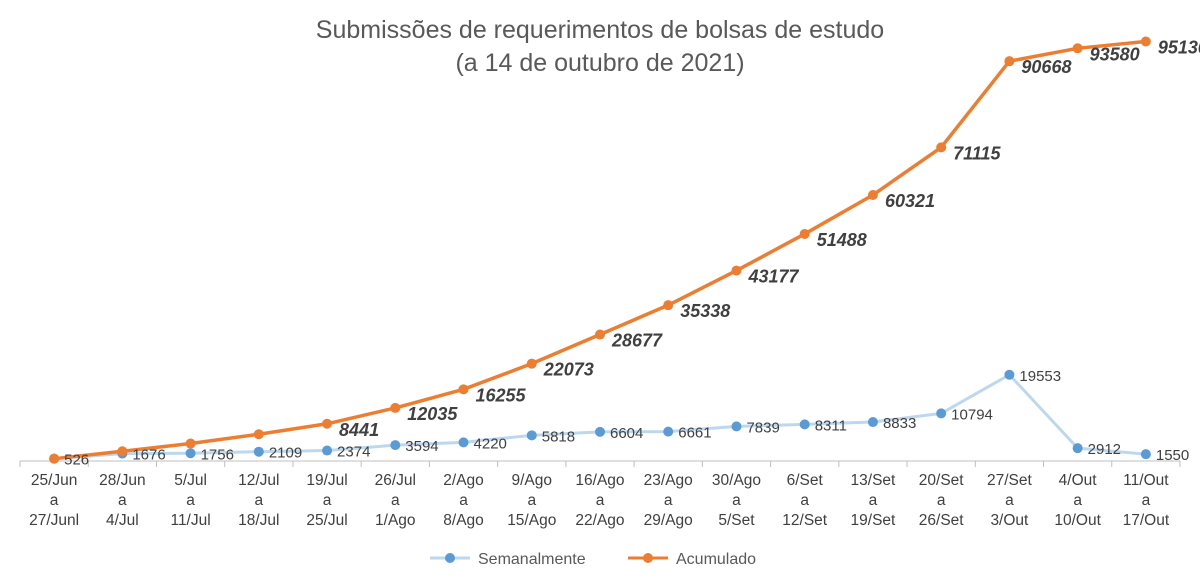 The image size is (1200, 585). What do you see at coordinates (694, 433) in the screenshot?
I see `data-label-semanalmente-9: 6661` at bounding box center [694, 433].